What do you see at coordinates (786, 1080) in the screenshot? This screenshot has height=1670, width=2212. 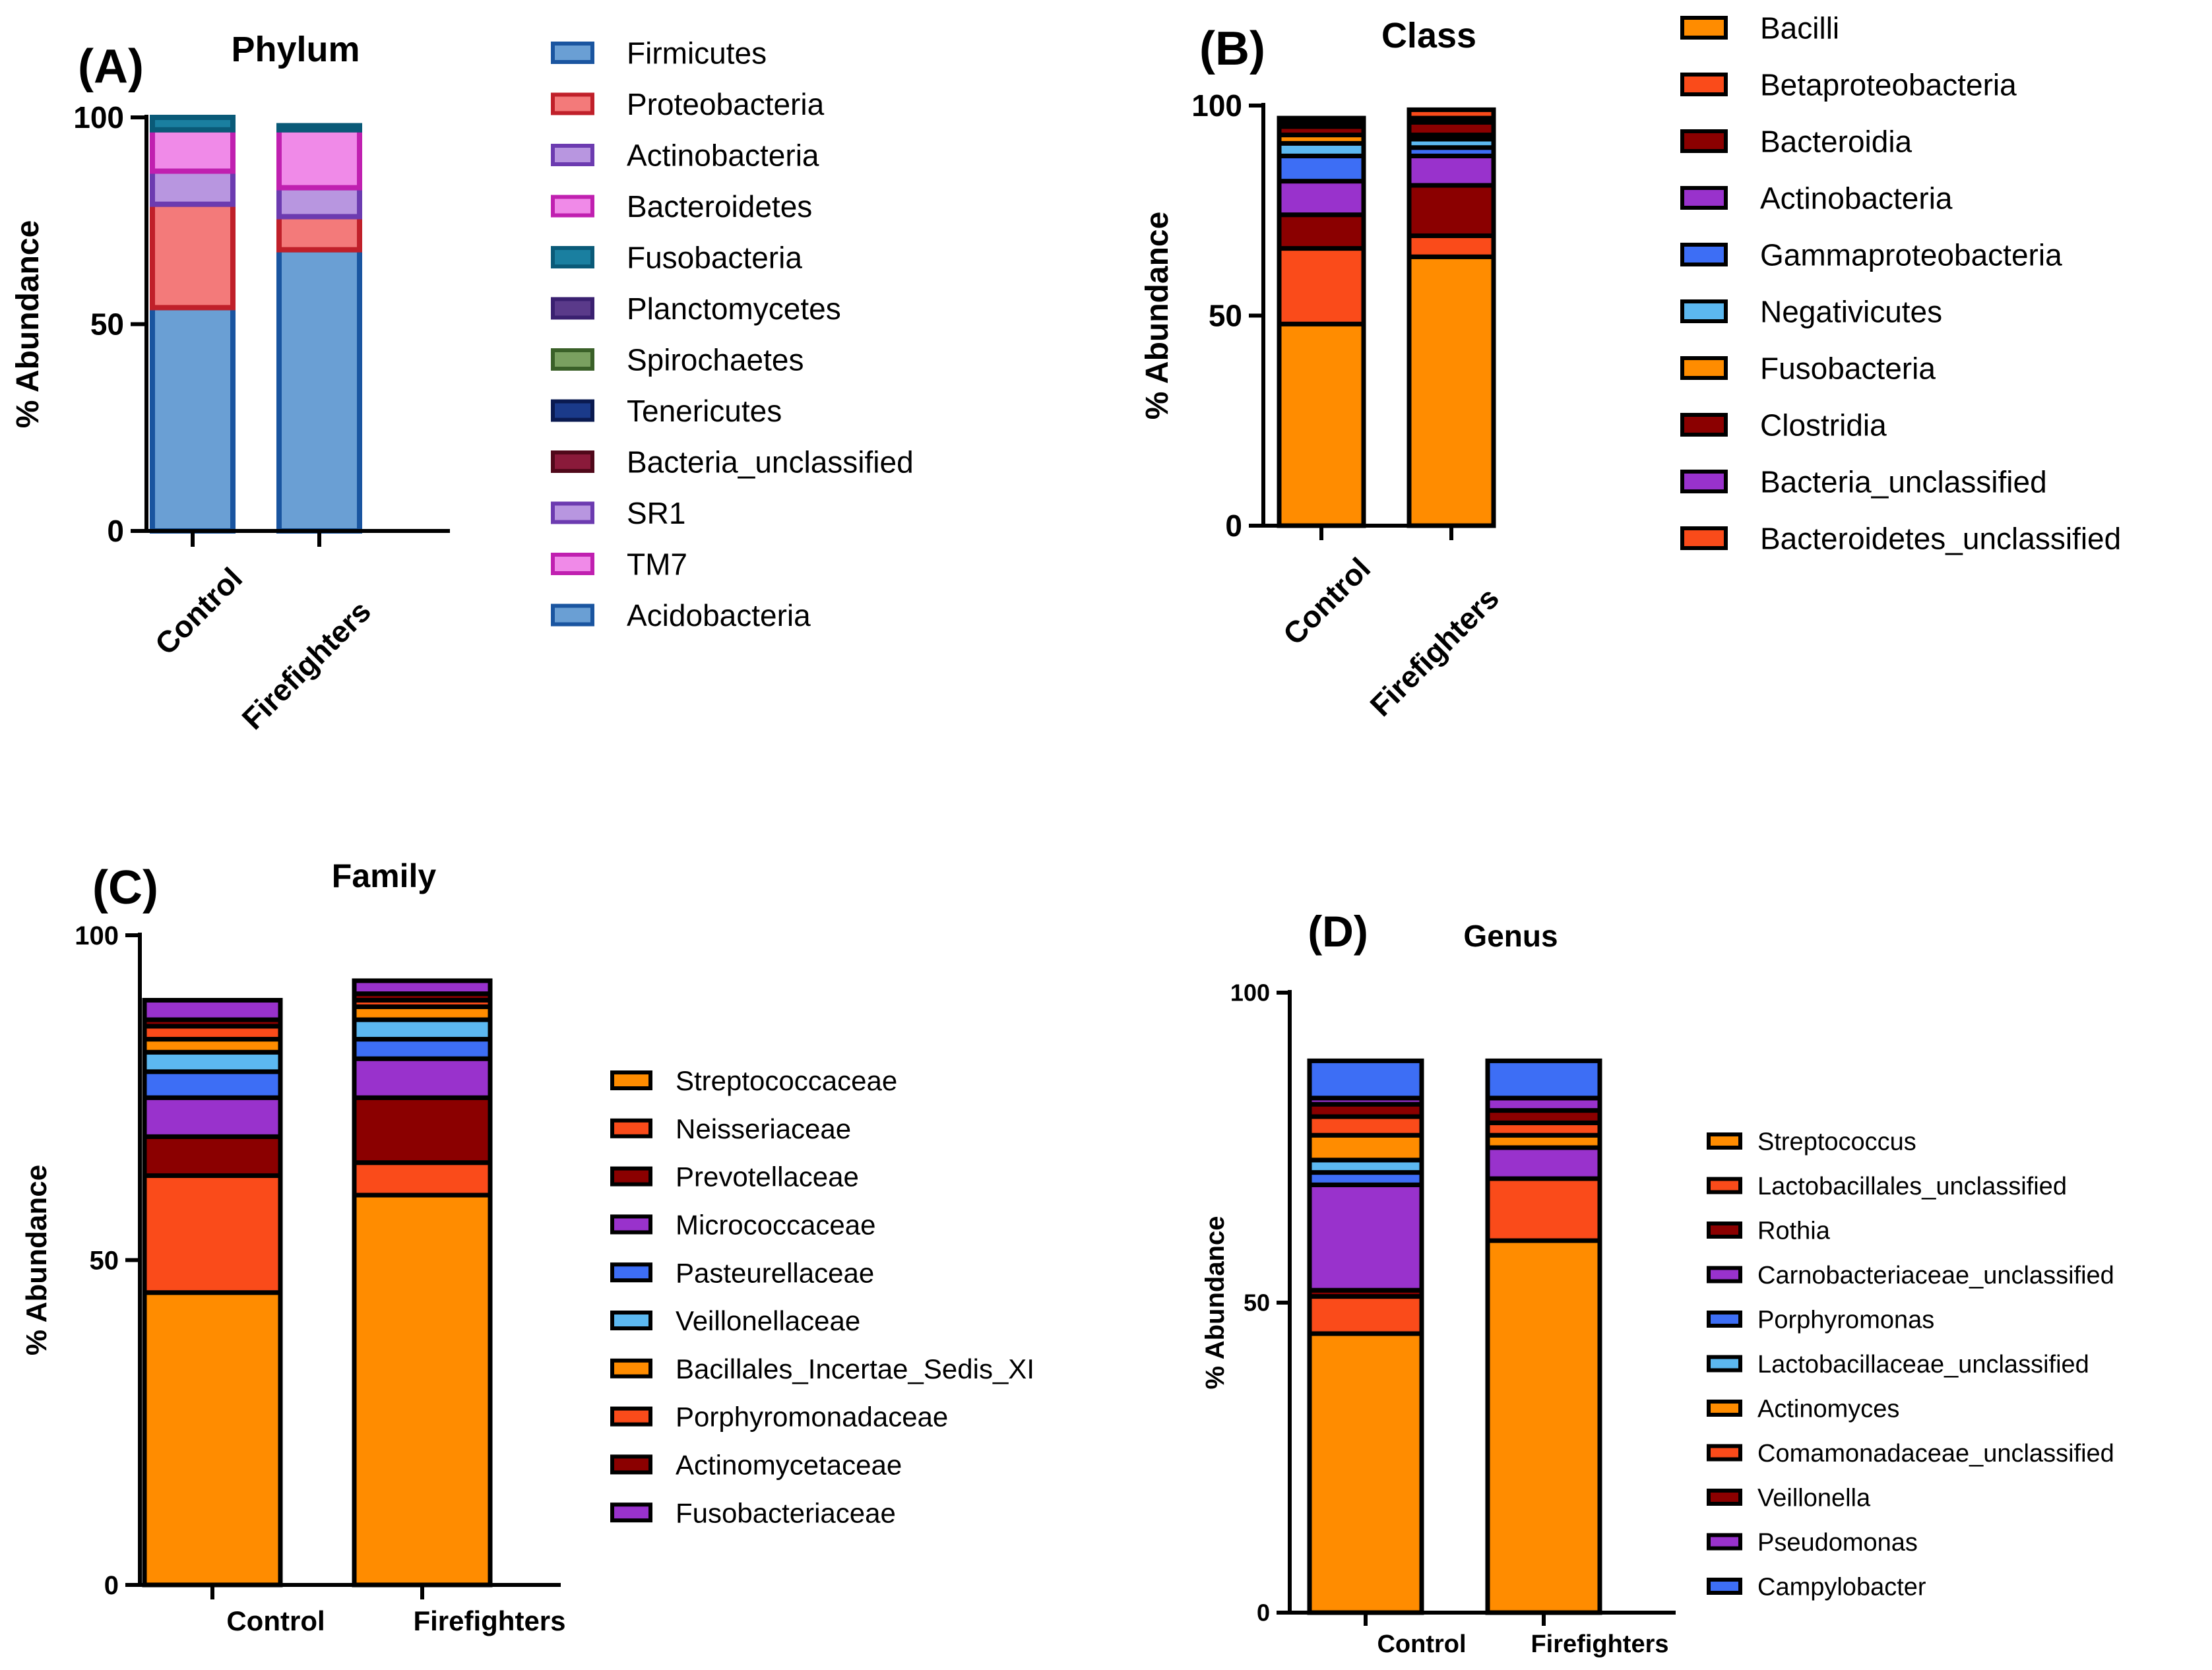 I see `legend-entry: Streptococcaceae` at bounding box center [786, 1080].